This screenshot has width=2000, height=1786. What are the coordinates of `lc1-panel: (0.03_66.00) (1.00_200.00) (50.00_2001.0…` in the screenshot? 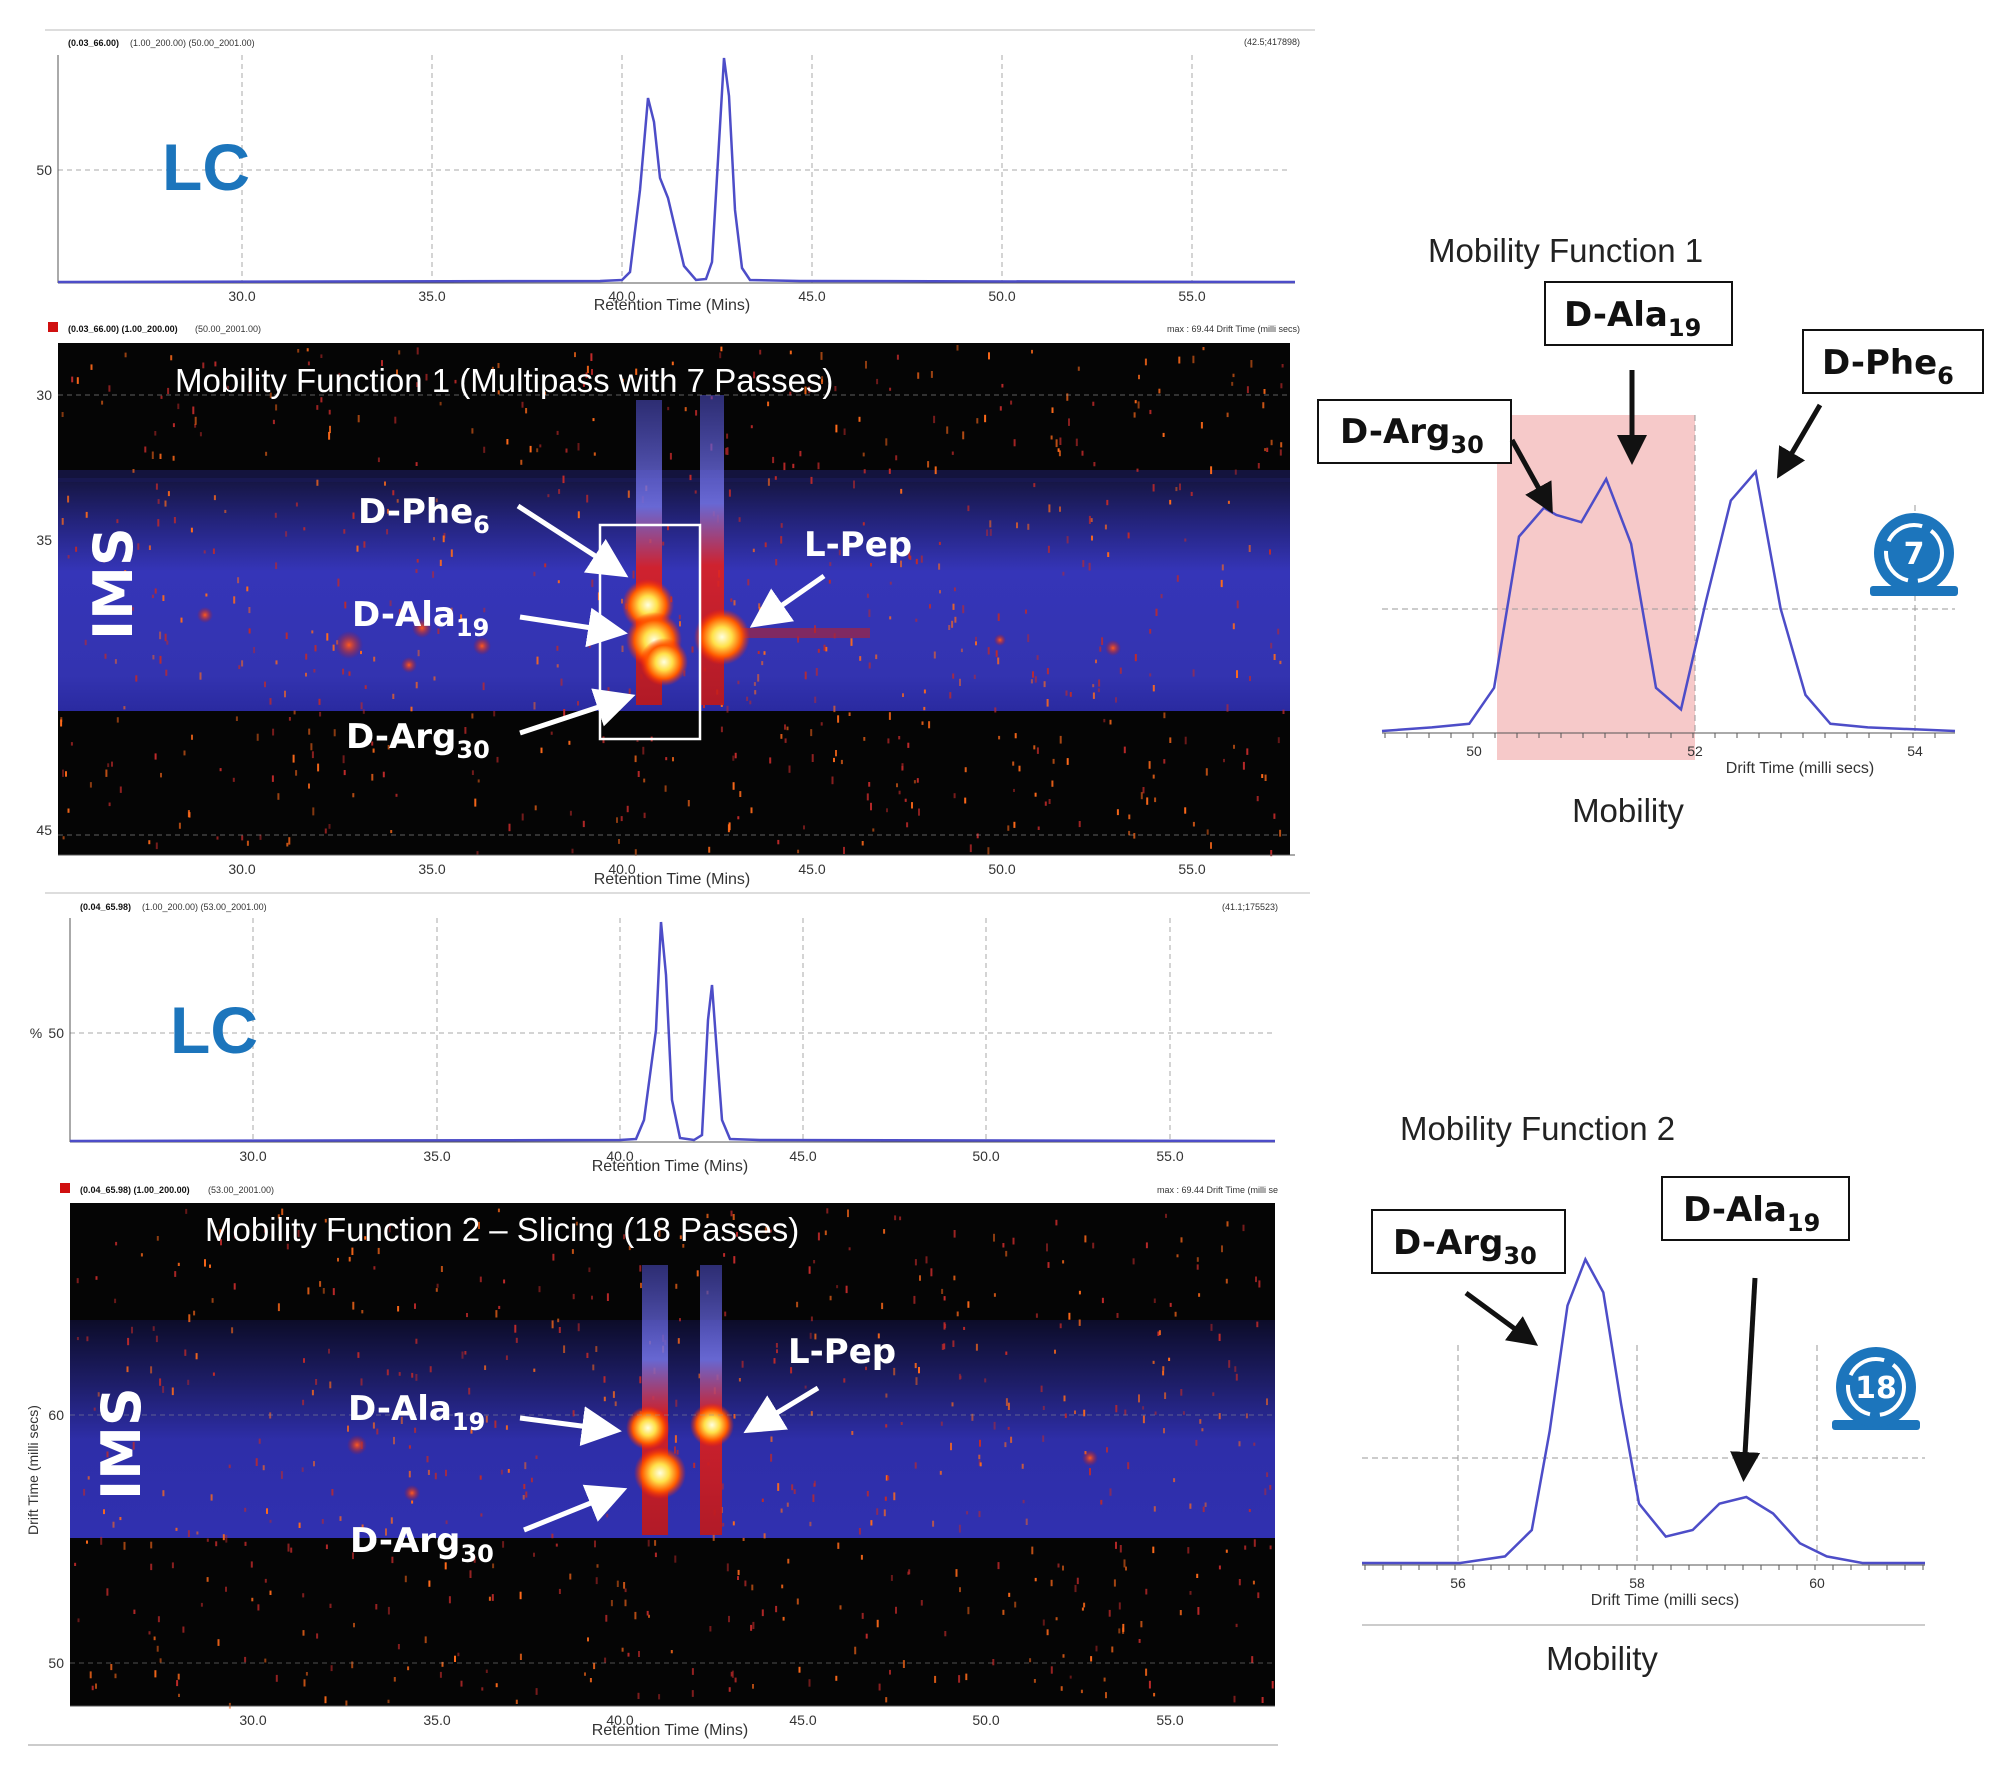 It's located at (675, 171).